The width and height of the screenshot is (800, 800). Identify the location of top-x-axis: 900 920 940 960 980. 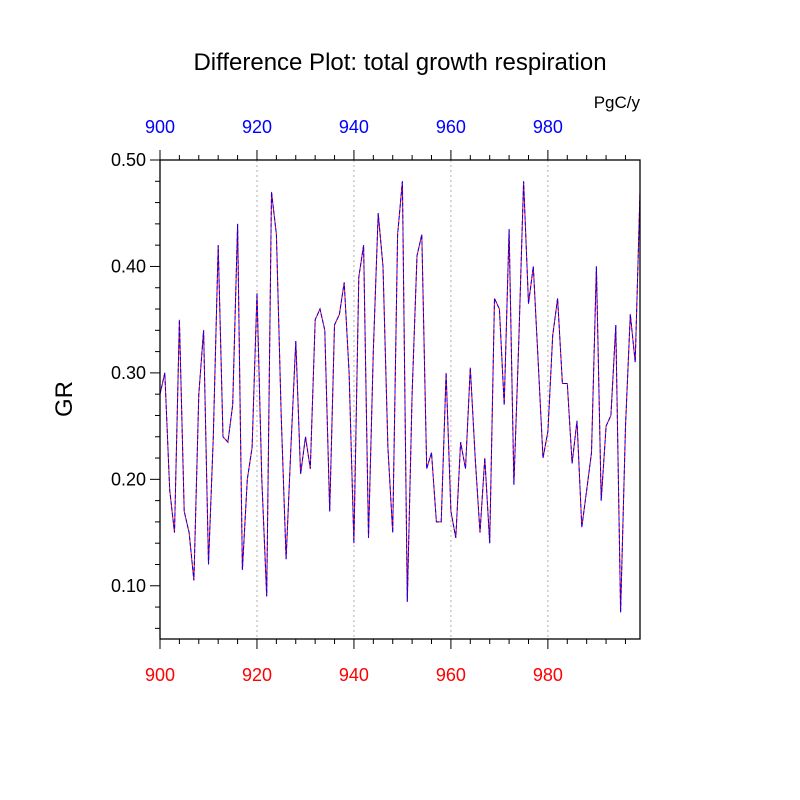
(385, 138).